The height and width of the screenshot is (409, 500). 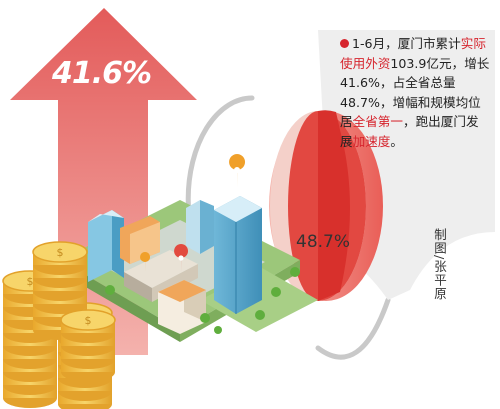 What do you see at coordinates (182, 307) in the screenshot?
I see `building-bottom` at bounding box center [182, 307].